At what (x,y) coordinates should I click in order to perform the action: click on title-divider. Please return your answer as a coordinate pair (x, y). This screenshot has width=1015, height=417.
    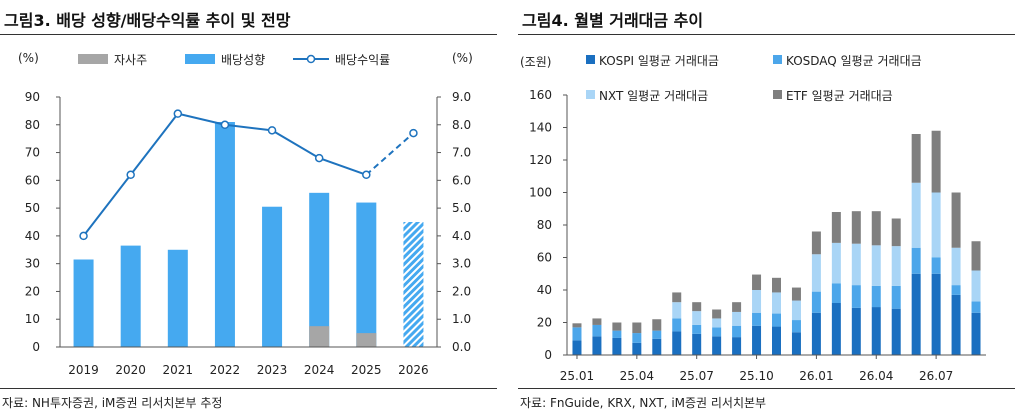
    Looking at the image, I should click on (766, 34).